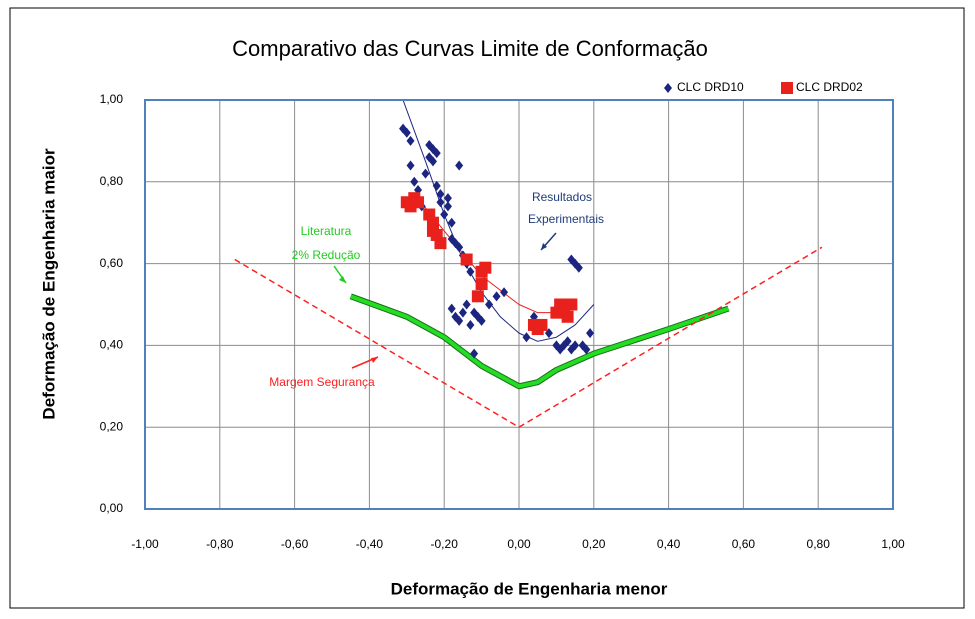 Image resolution: width=975 pixels, height=619 pixels. I want to click on y-tick-label: 0,20, so click(112, 426).